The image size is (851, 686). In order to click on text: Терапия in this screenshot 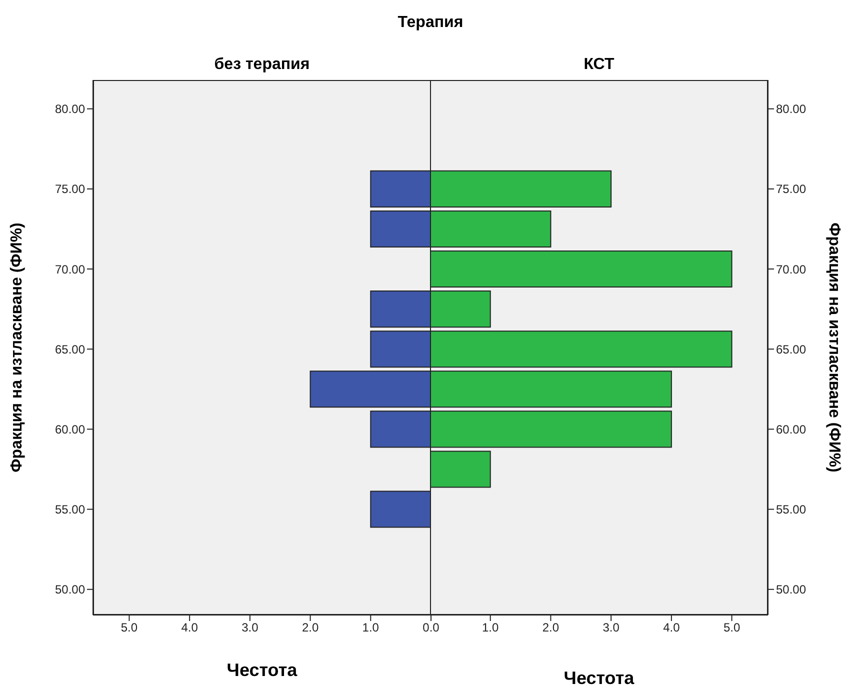, I will do `click(430, 23)`.